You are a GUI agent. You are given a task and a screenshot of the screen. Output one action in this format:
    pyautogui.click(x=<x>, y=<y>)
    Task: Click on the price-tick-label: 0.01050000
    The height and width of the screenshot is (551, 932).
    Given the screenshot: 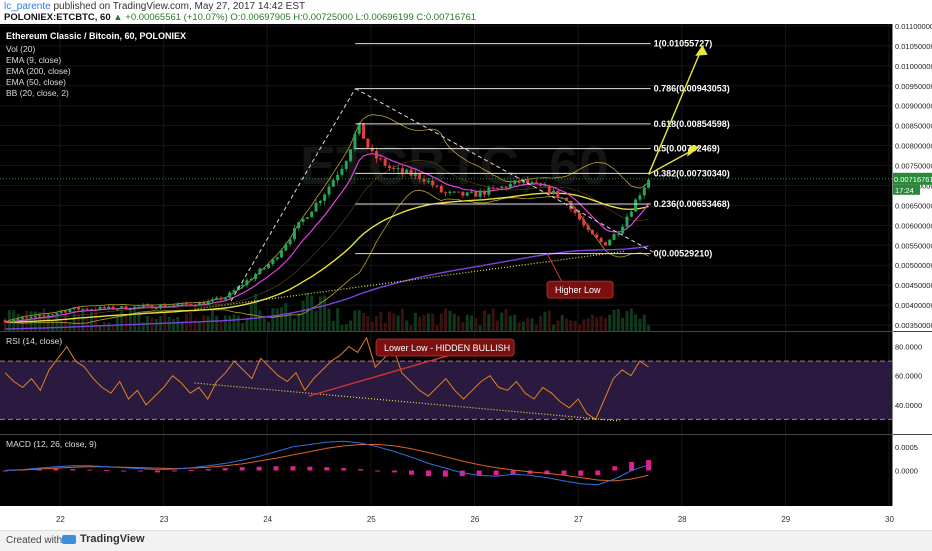 What is the action you would take?
    pyautogui.click(x=913, y=46)
    